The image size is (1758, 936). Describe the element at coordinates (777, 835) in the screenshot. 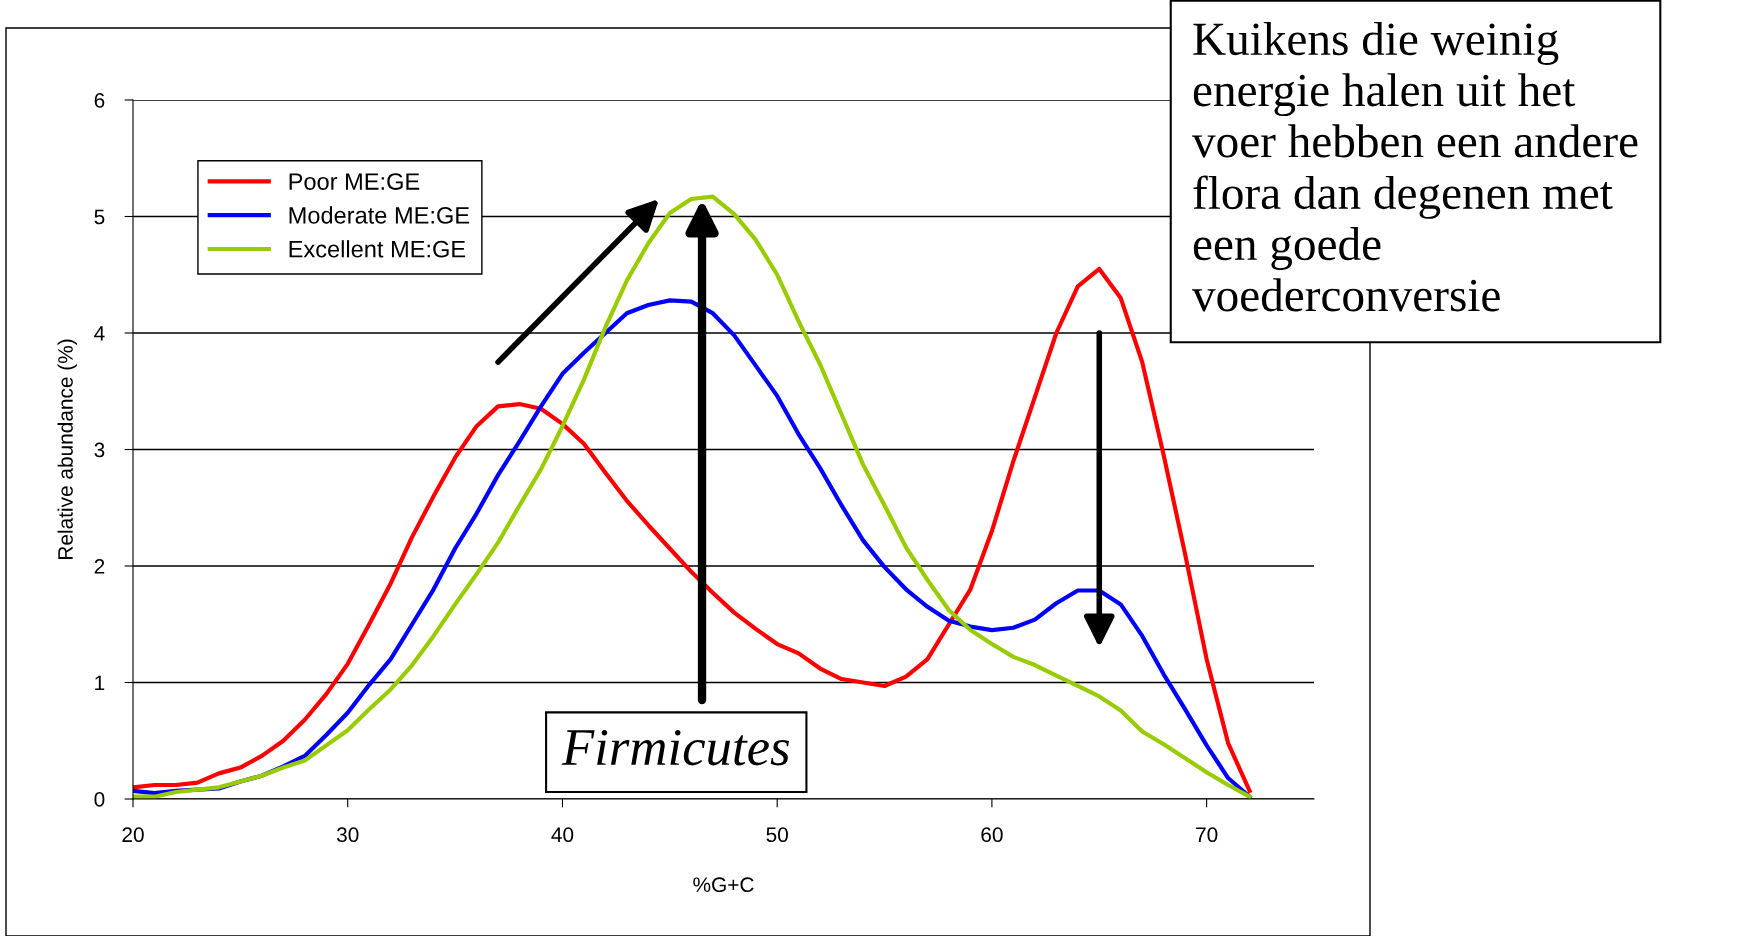

I see `x-tick-label: 50` at that location.